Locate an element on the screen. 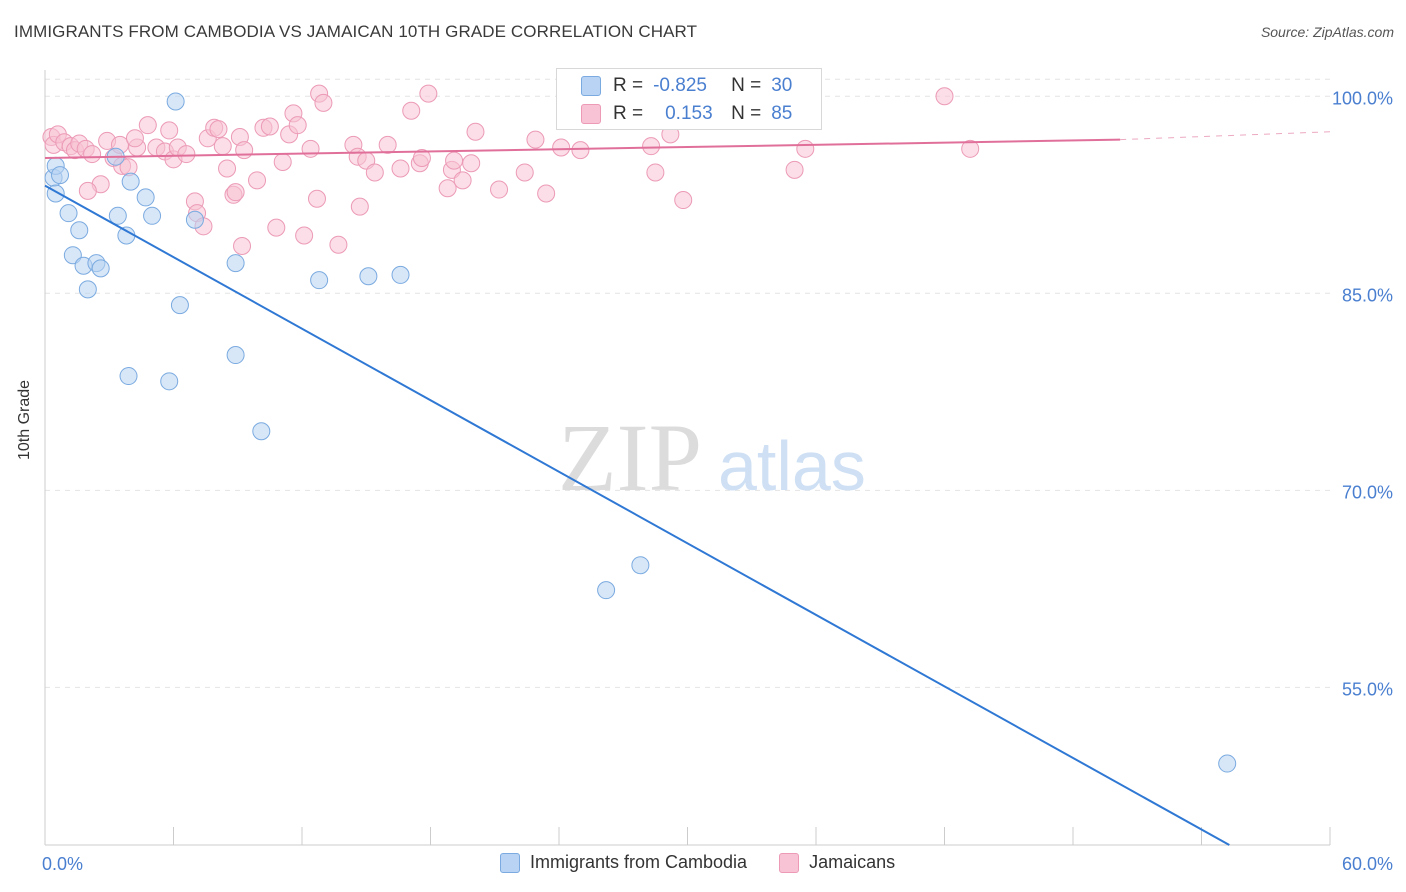 The width and height of the screenshot is (1406, 892). watermark-atlas: atlas is located at coordinates (792, 466).